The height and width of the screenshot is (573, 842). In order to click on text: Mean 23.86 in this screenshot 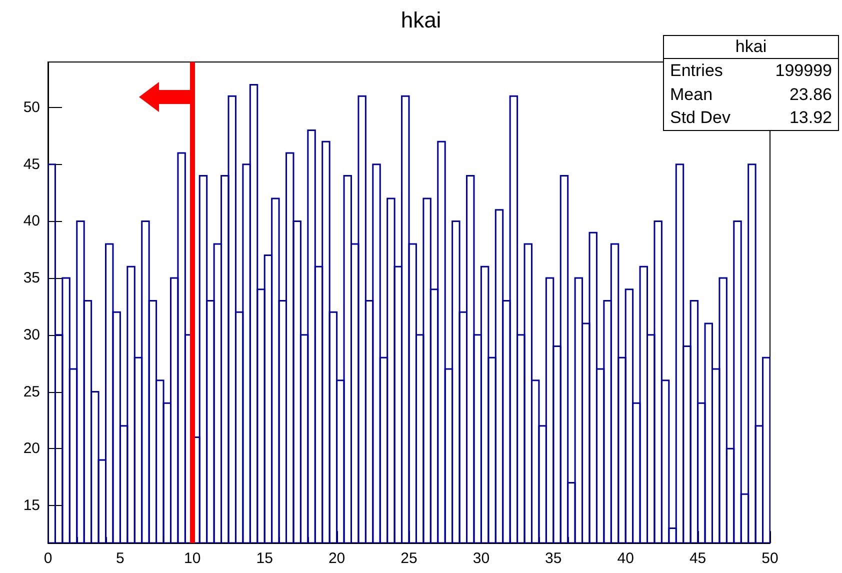, I will do `click(751, 94)`.